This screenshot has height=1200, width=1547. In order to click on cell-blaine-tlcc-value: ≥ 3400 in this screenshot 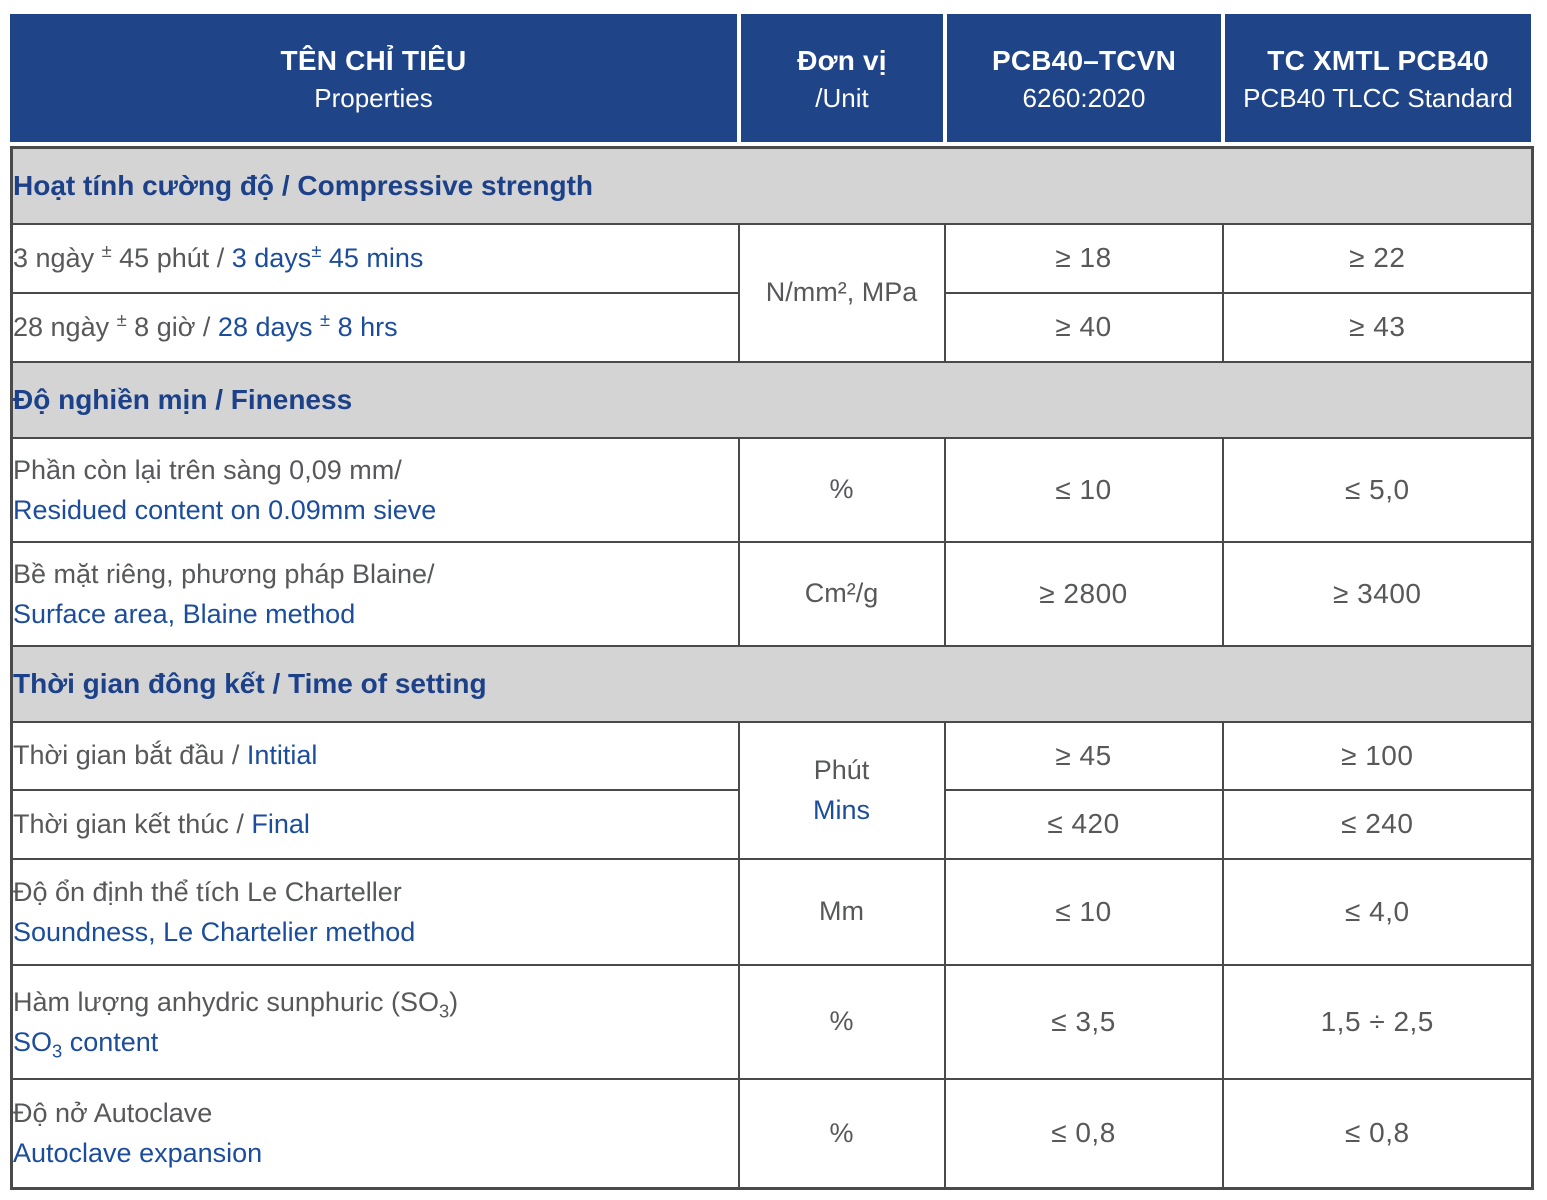, I will do `click(1377, 593)`.